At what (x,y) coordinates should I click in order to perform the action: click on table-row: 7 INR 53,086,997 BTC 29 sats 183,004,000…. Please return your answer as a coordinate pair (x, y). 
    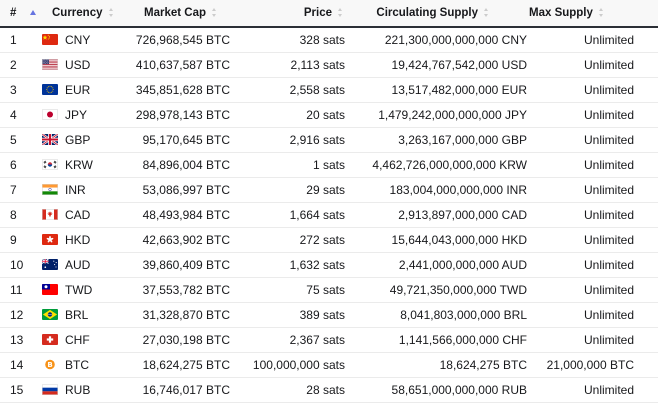
    Looking at the image, I should click on (329, 190).